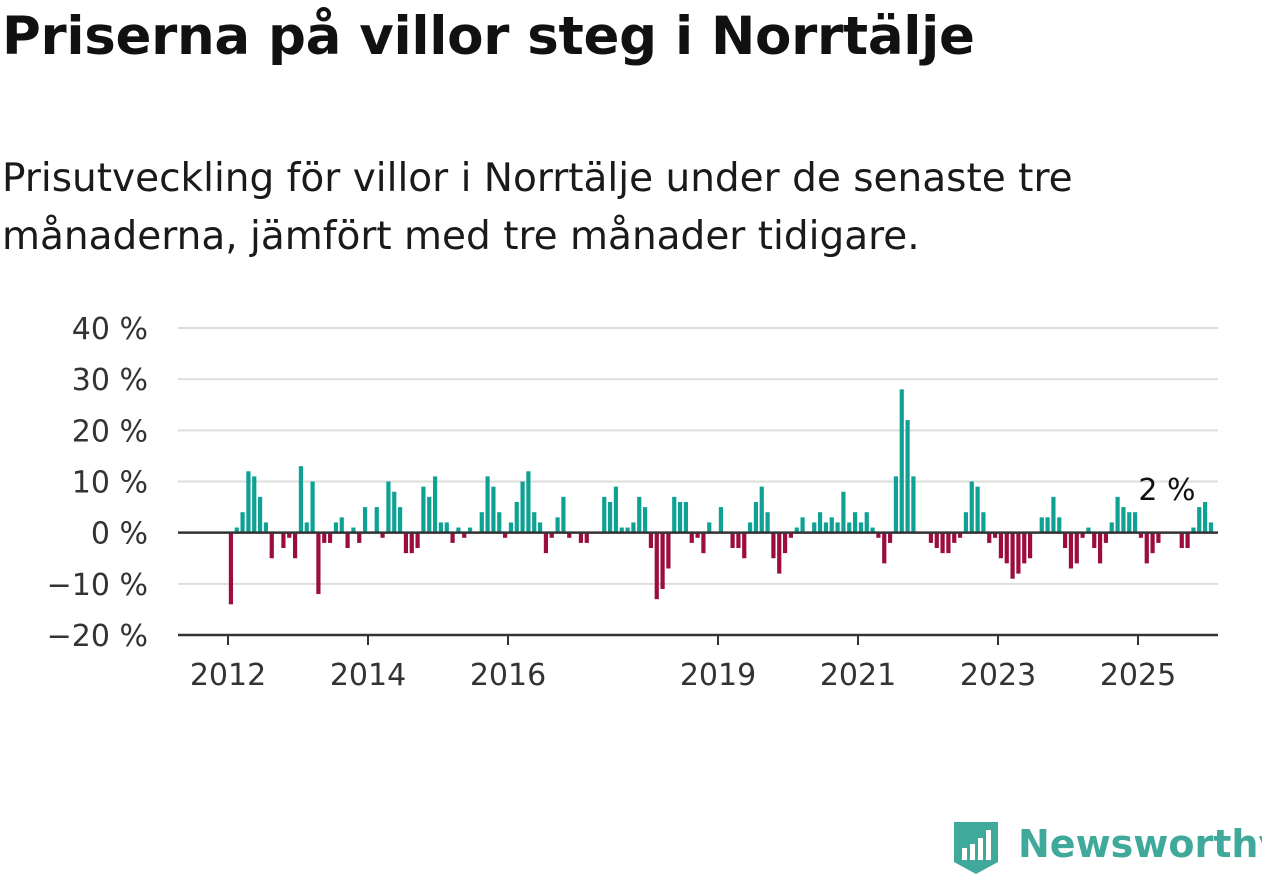  Describe the element at coordinates (488, 36) in the screenshot. I see `chart-title: Priserna på villor steg i Norrtälje` at that location.